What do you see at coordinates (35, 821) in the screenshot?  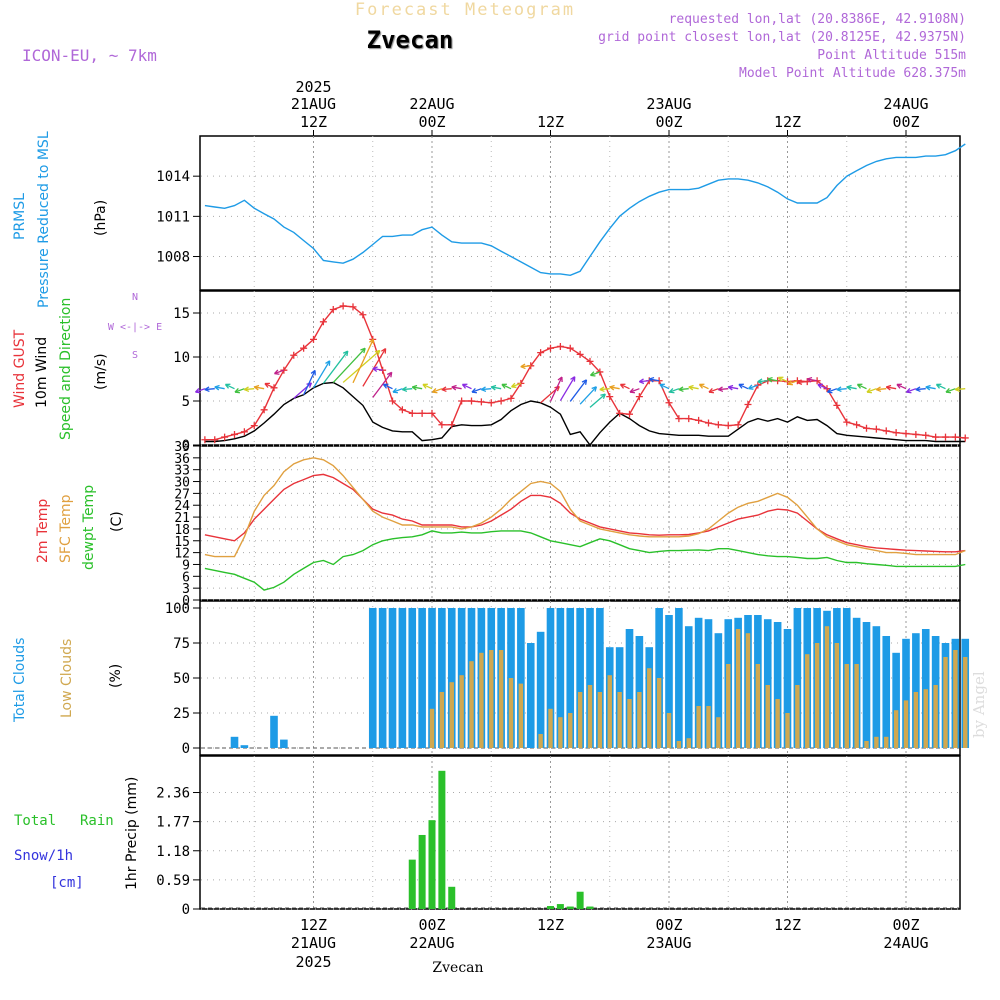 I see `label-total: Total` at bounding box center [35, 821].